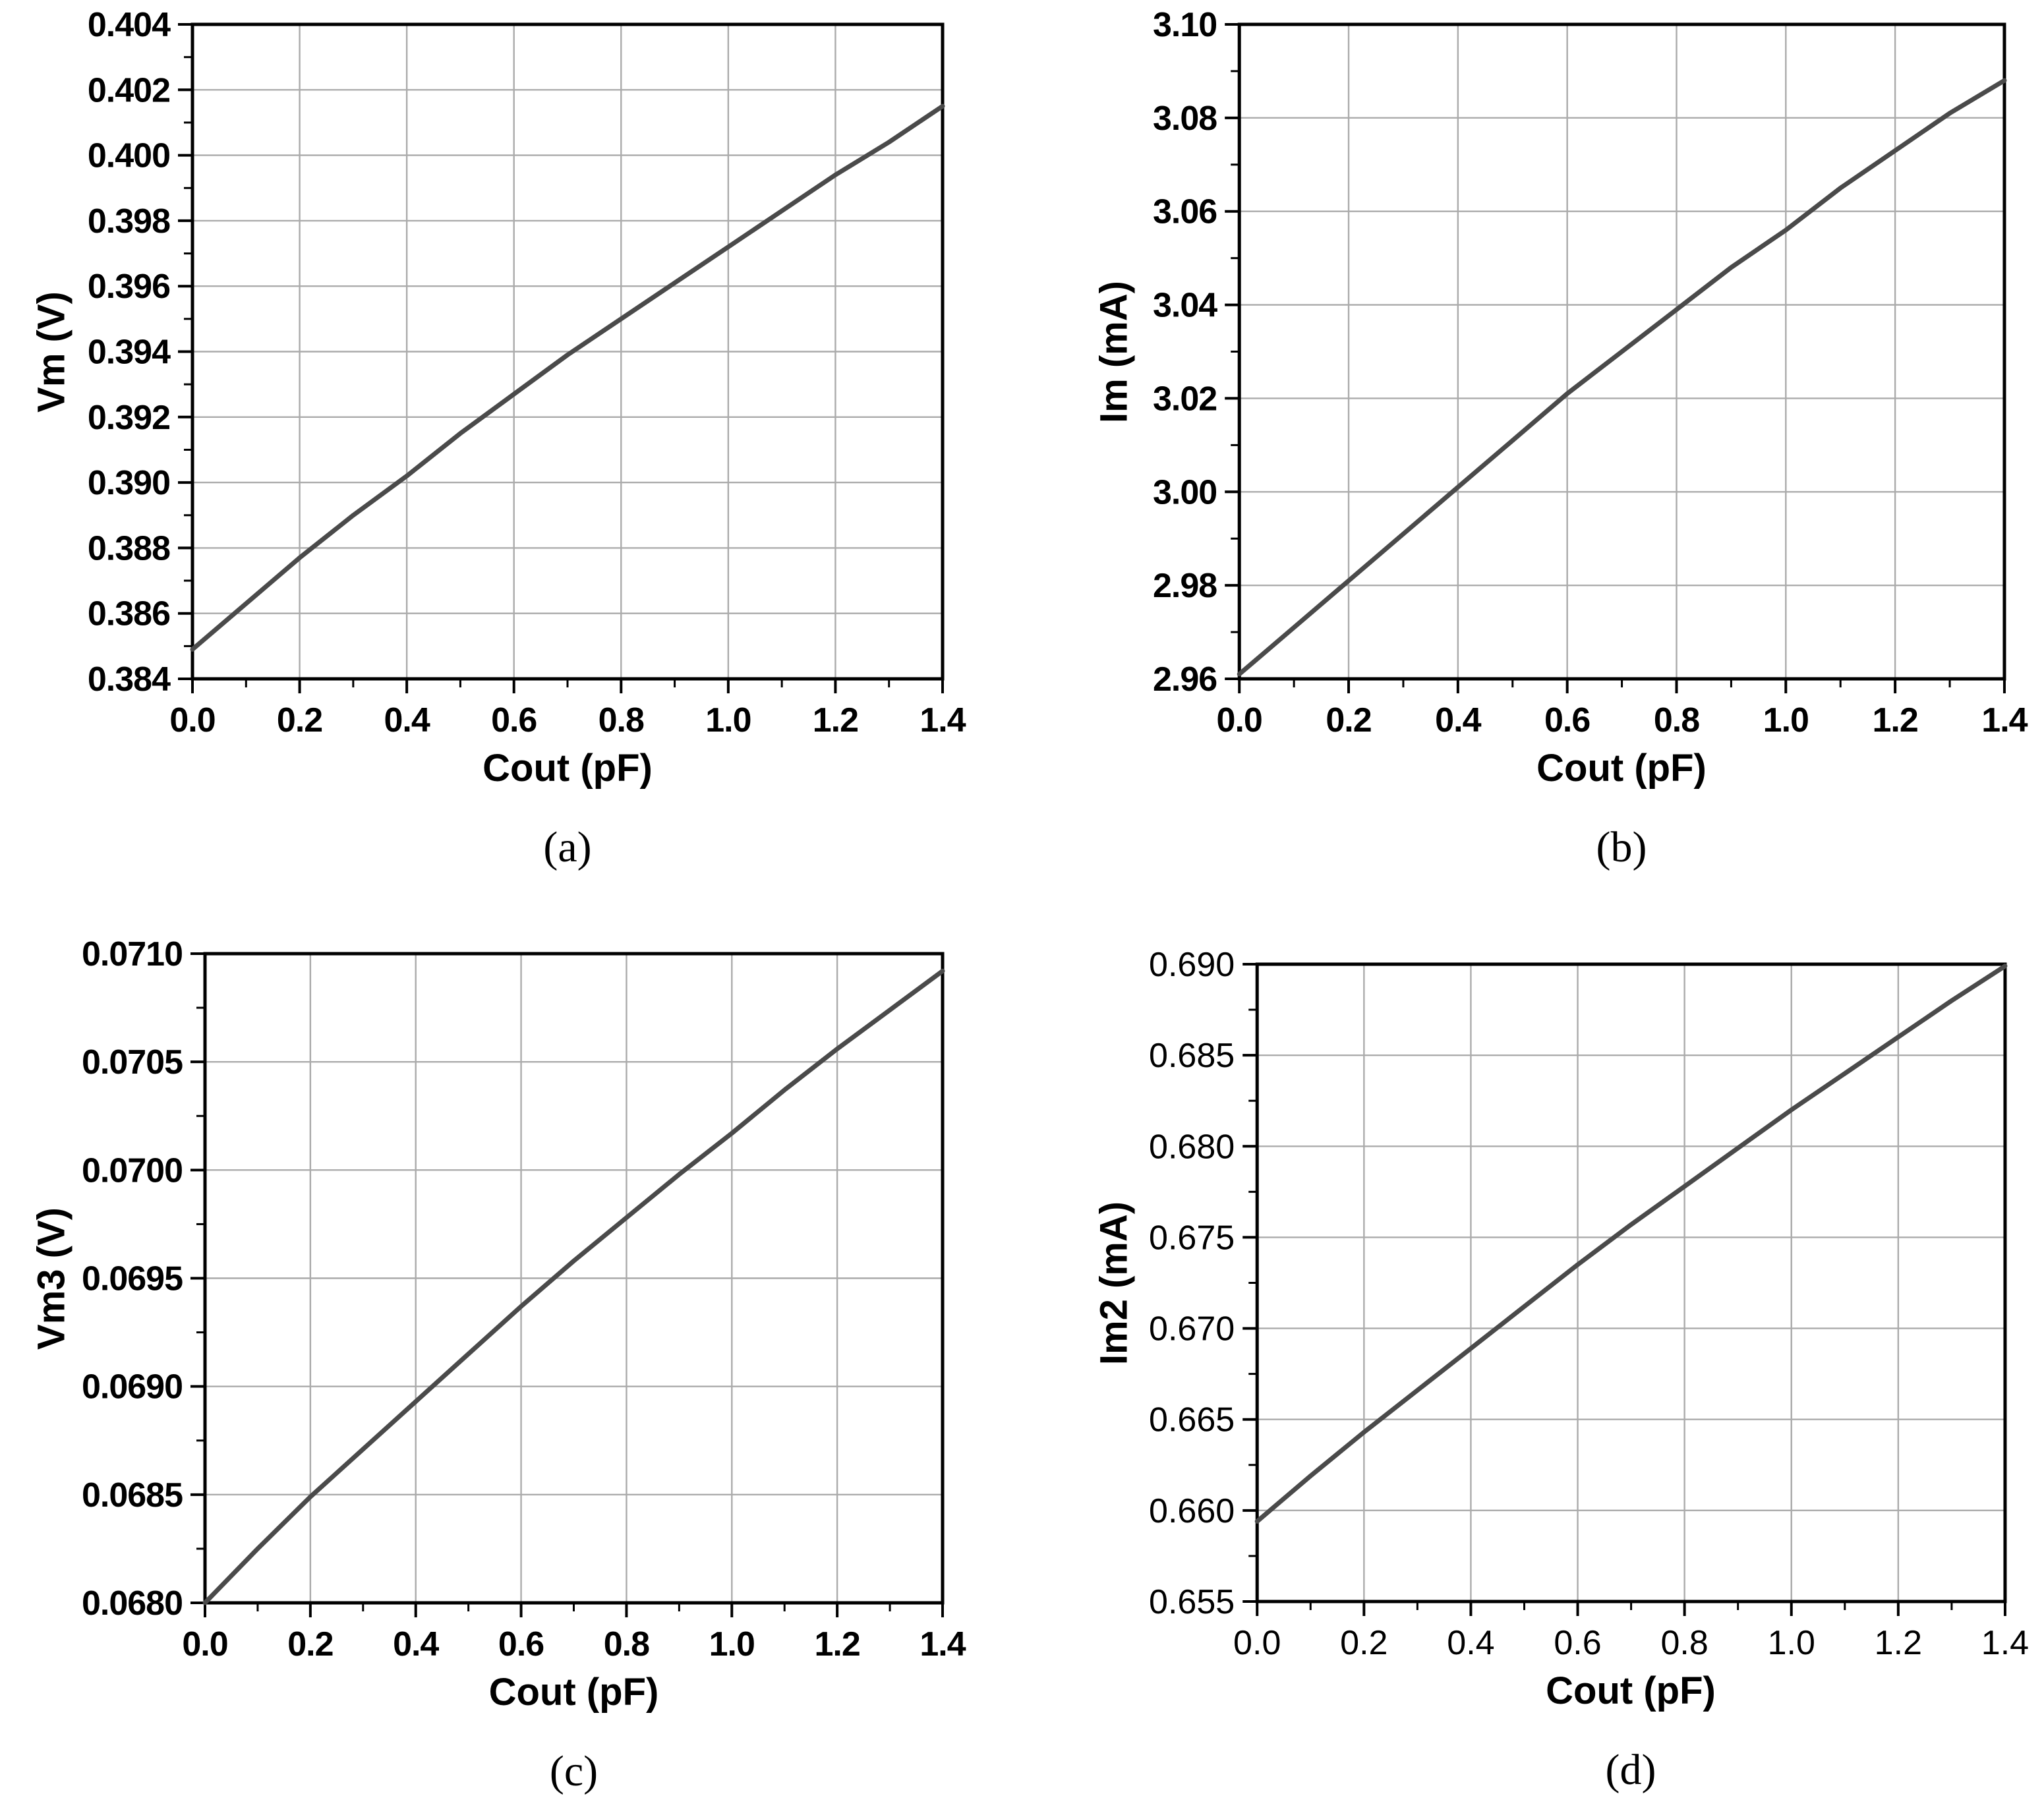 The height and width of the screenshot is (1819, 2044). Describe the element at coordinates (1185, 492) in the screenshot. I see `svg-text: 3.00` at that location.